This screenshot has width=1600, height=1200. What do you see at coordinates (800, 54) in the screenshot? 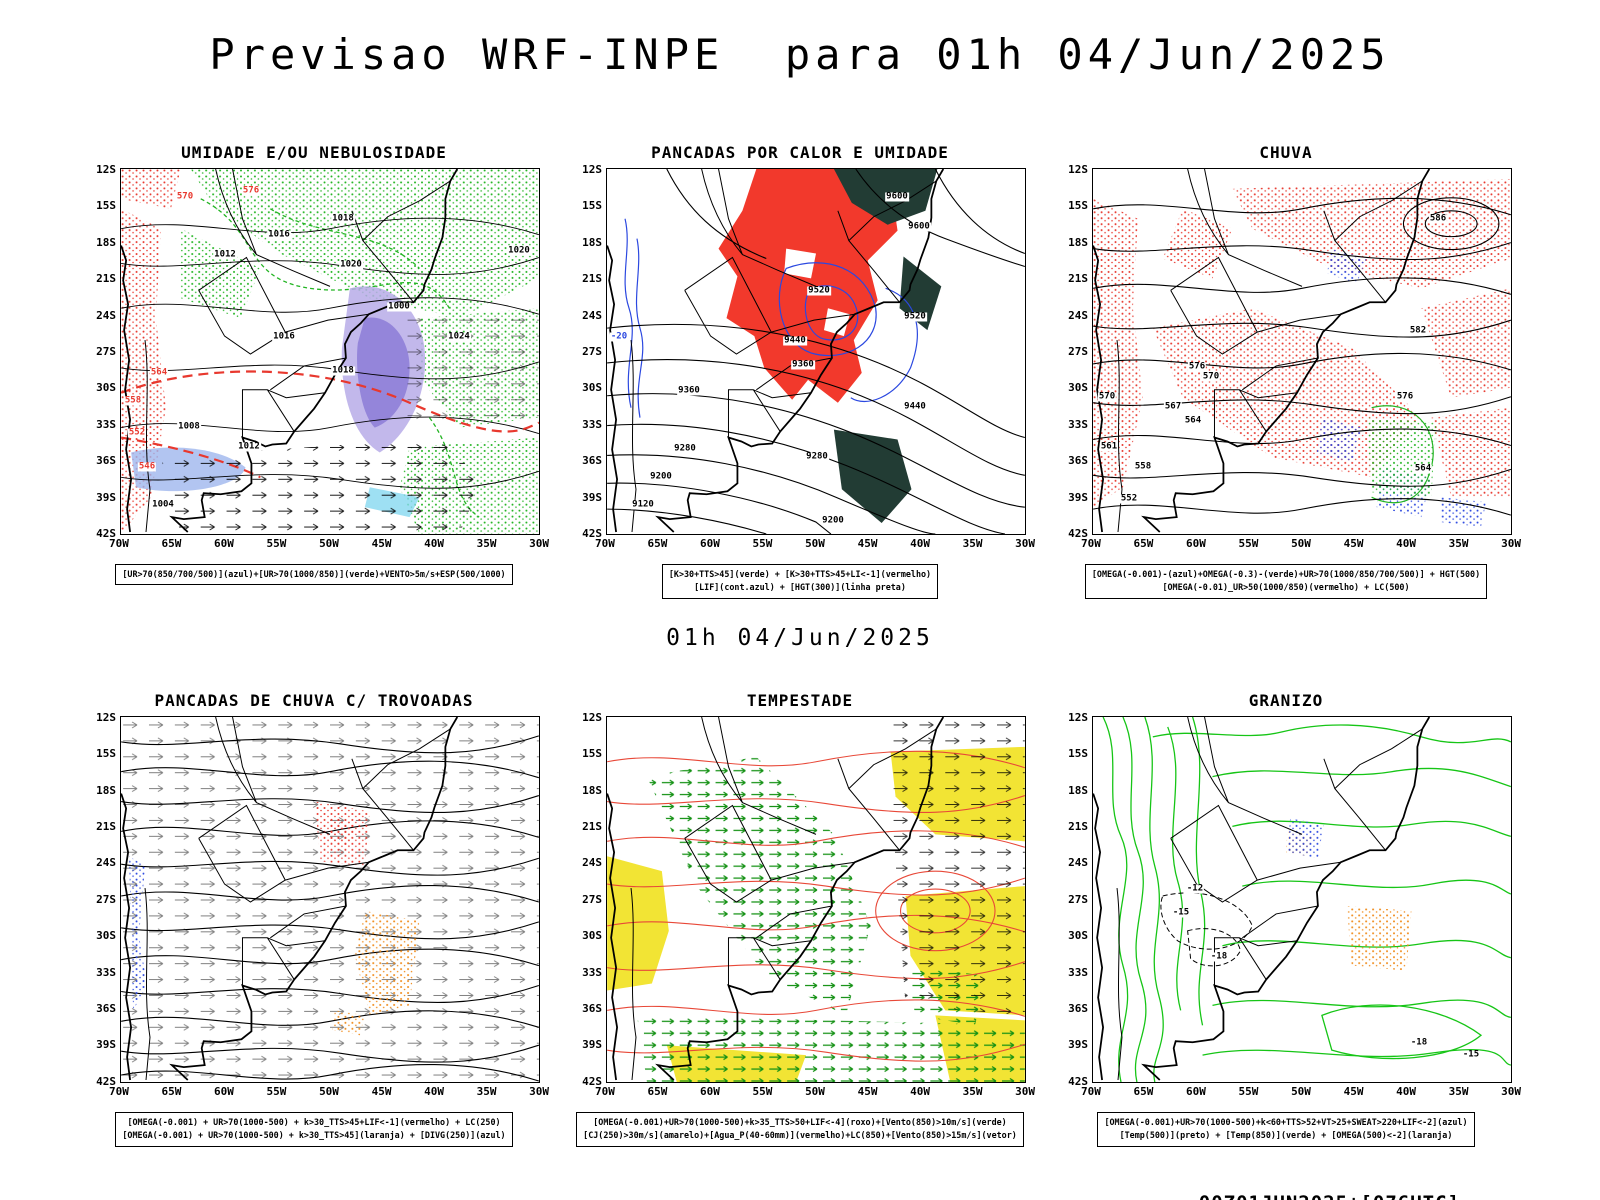
I see `page-title: Previsao WRF-INPE para 01h 04/Jun/2025` at bounding box center [800, 54].